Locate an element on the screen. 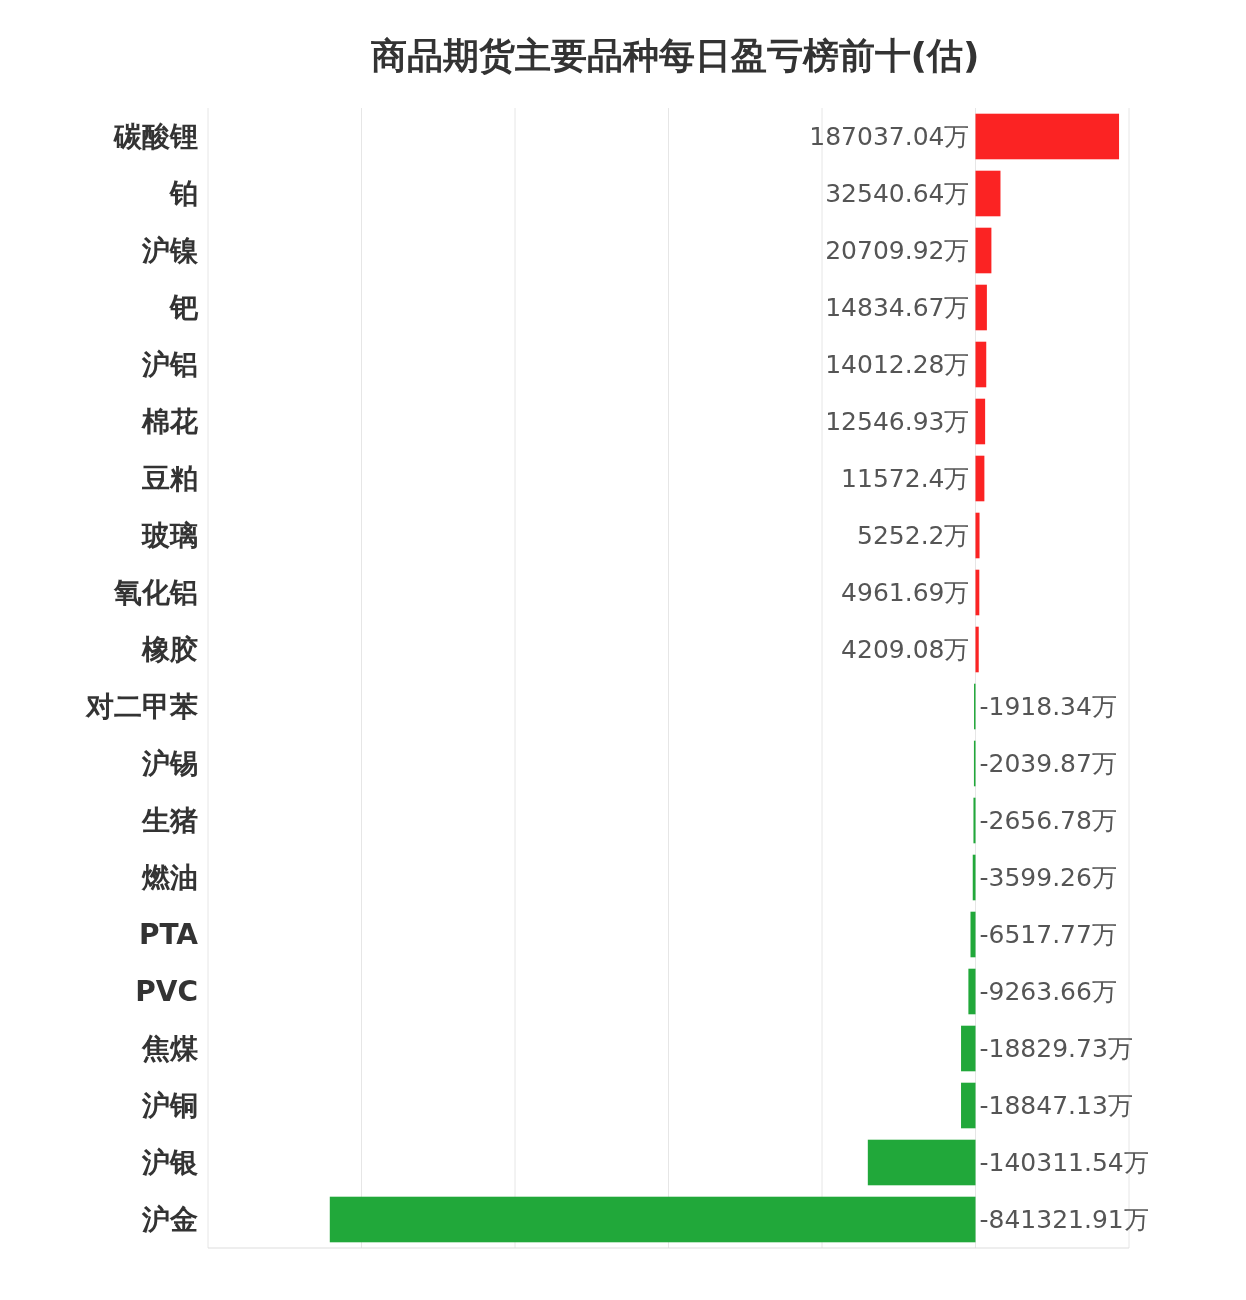  data-label: 12546.93万 is located at coordinates (897, 422).